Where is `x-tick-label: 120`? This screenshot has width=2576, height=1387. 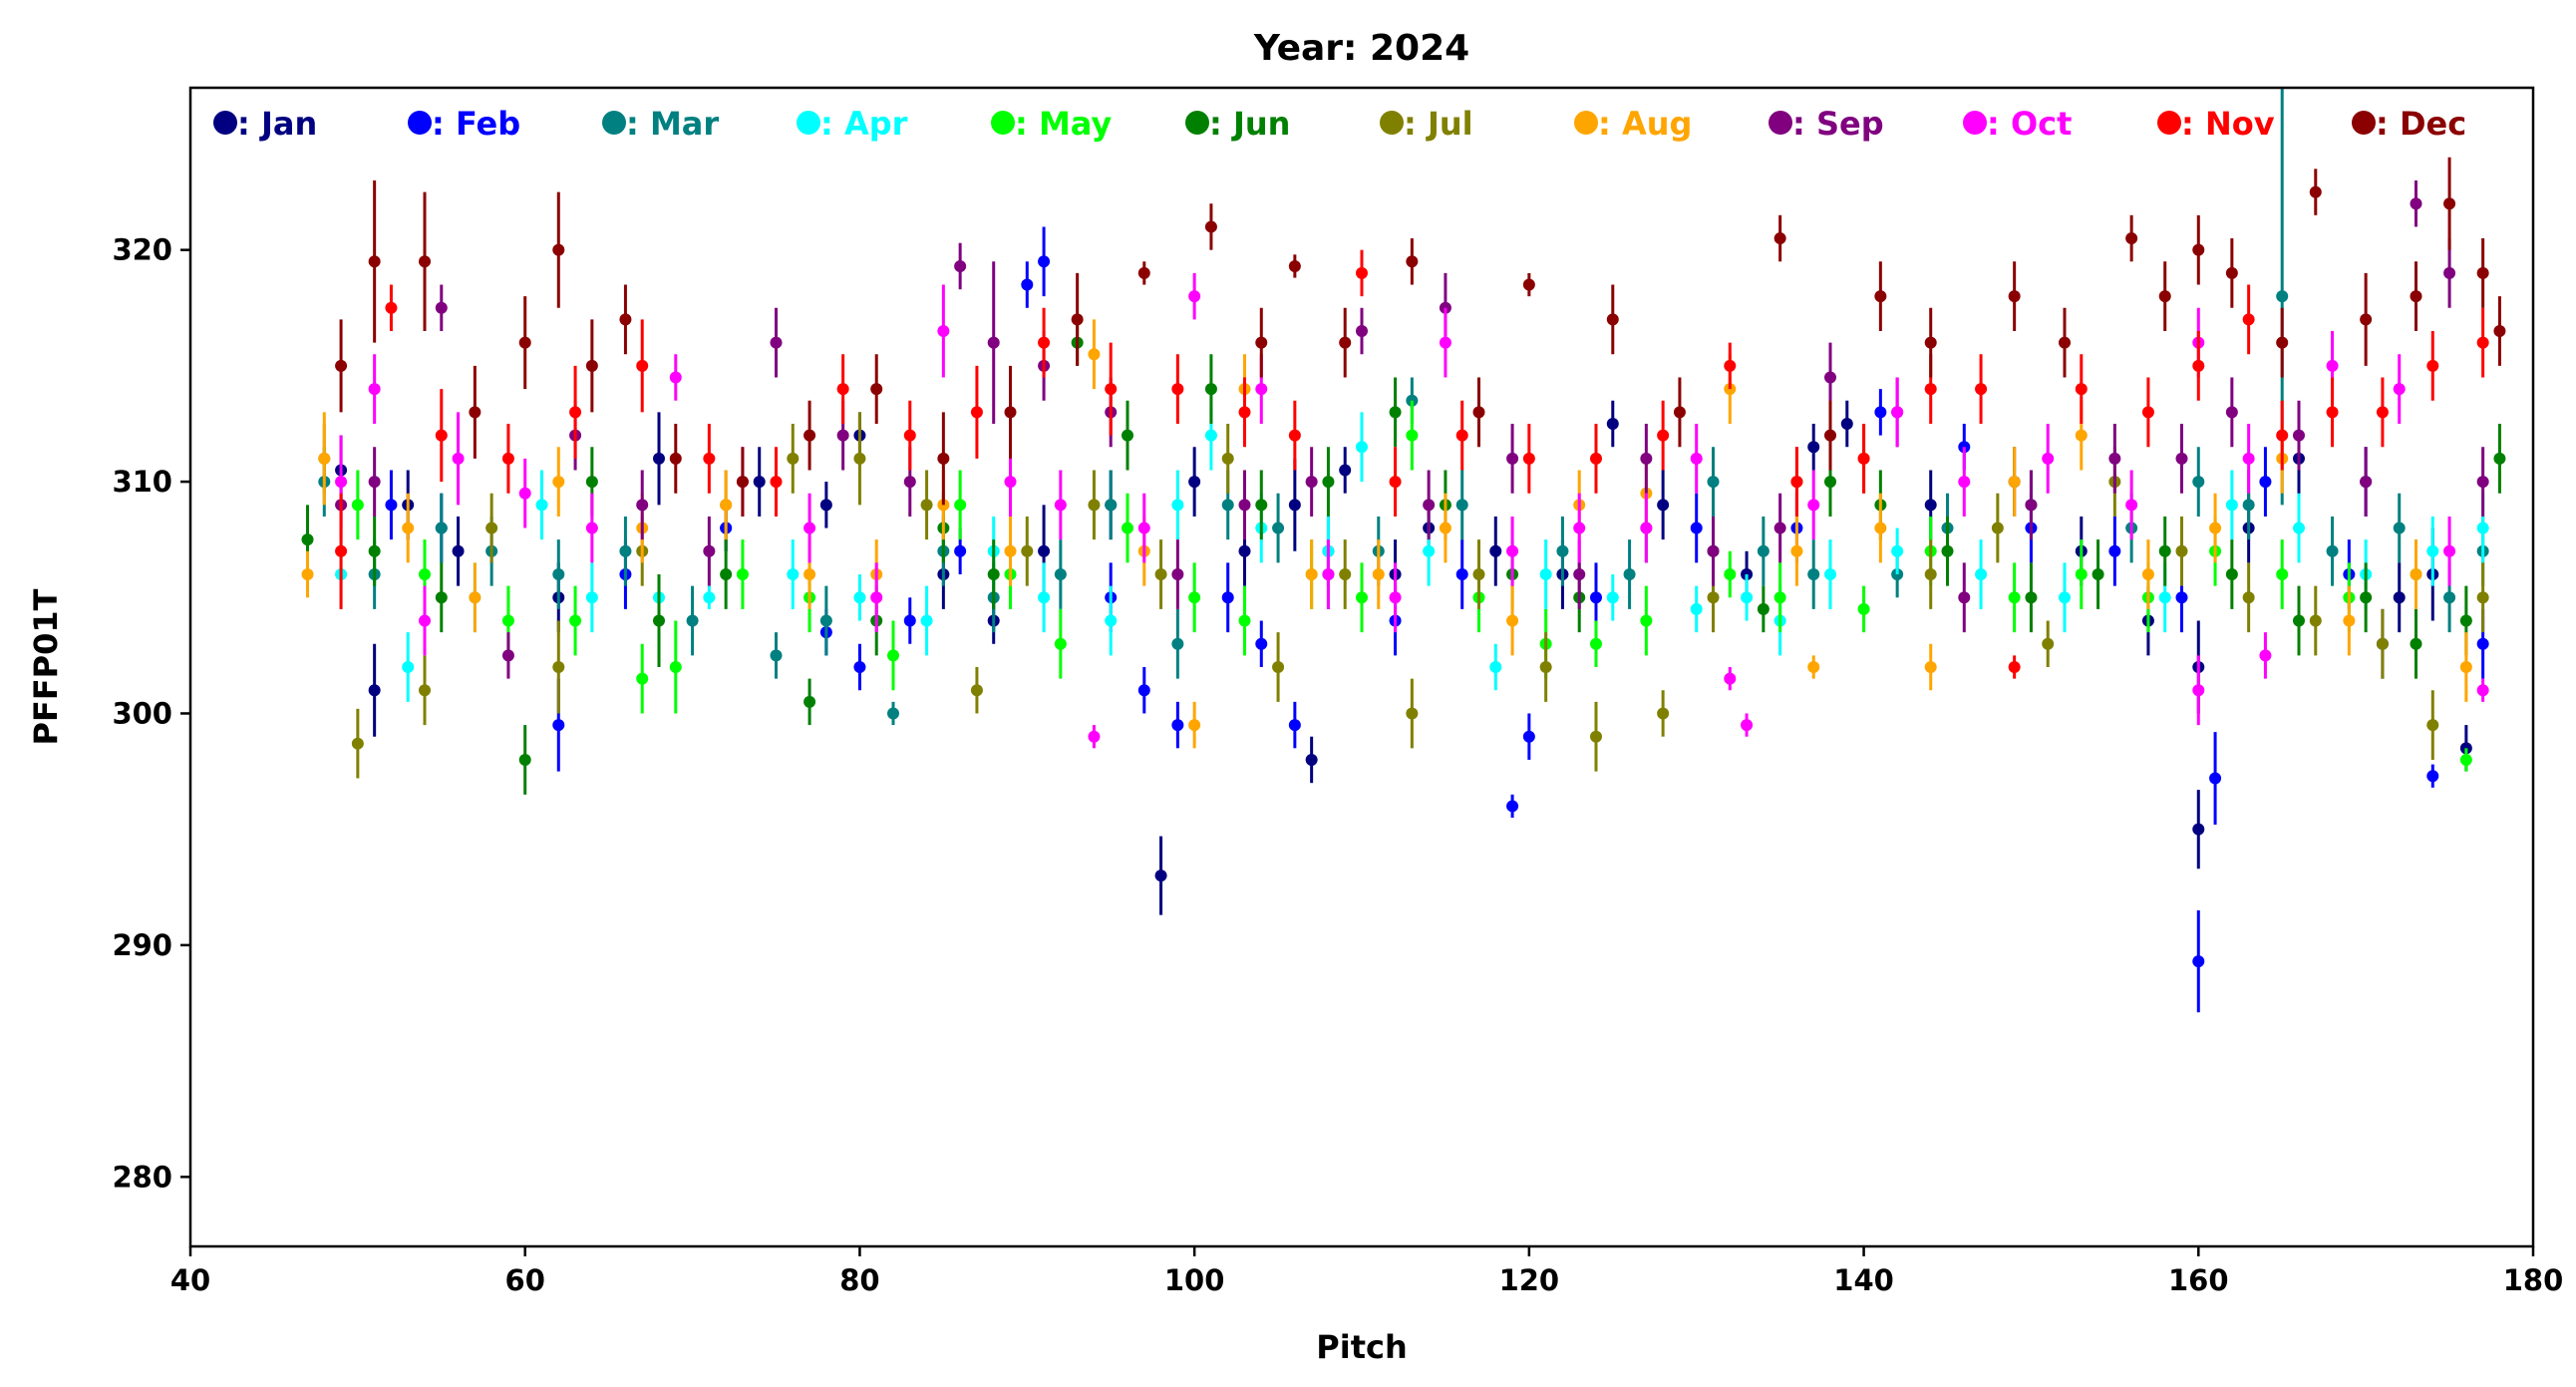 x-tick-label: 120 is located at coordinates (1529, 1280).